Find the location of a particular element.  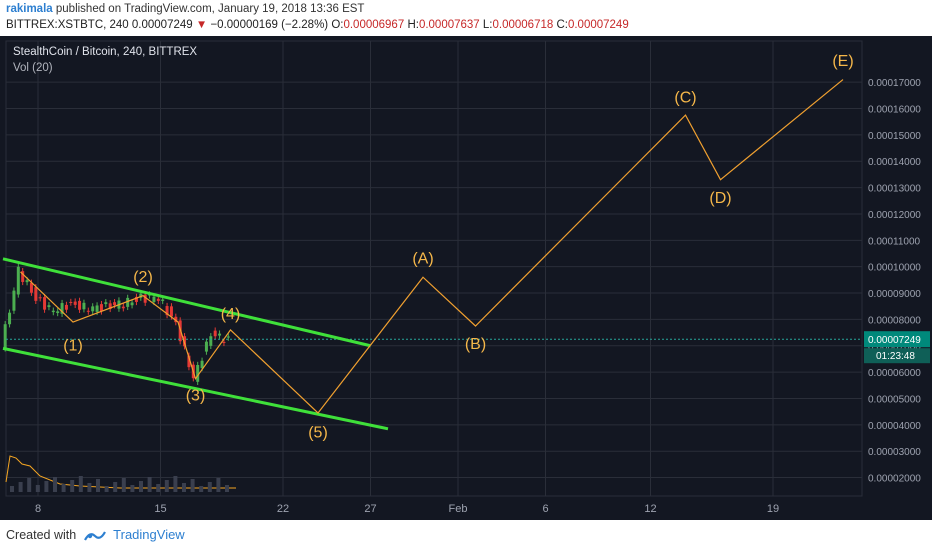

y-tick-label: 0.00017000 is located at coordinates (894, 83).